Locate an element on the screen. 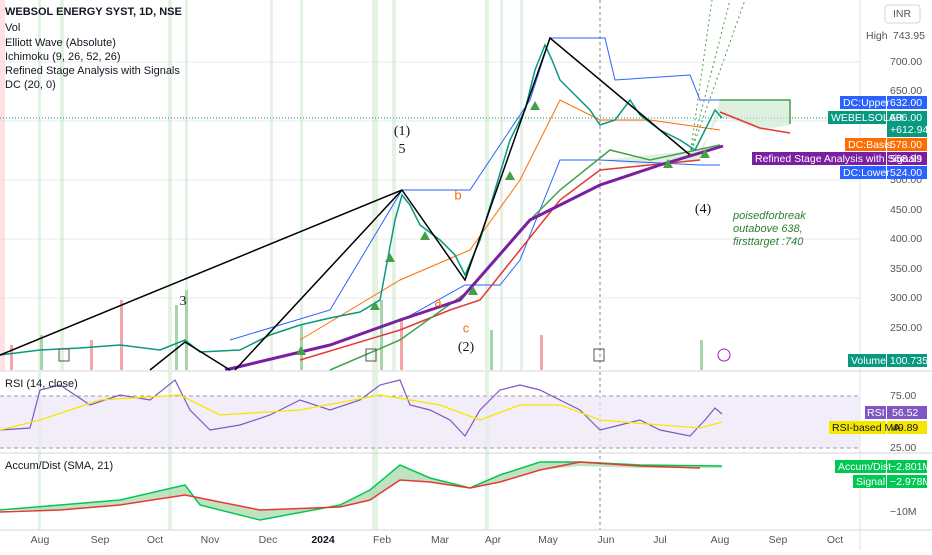  badge-label: DC:Upper is located at coordinates (866, 103).